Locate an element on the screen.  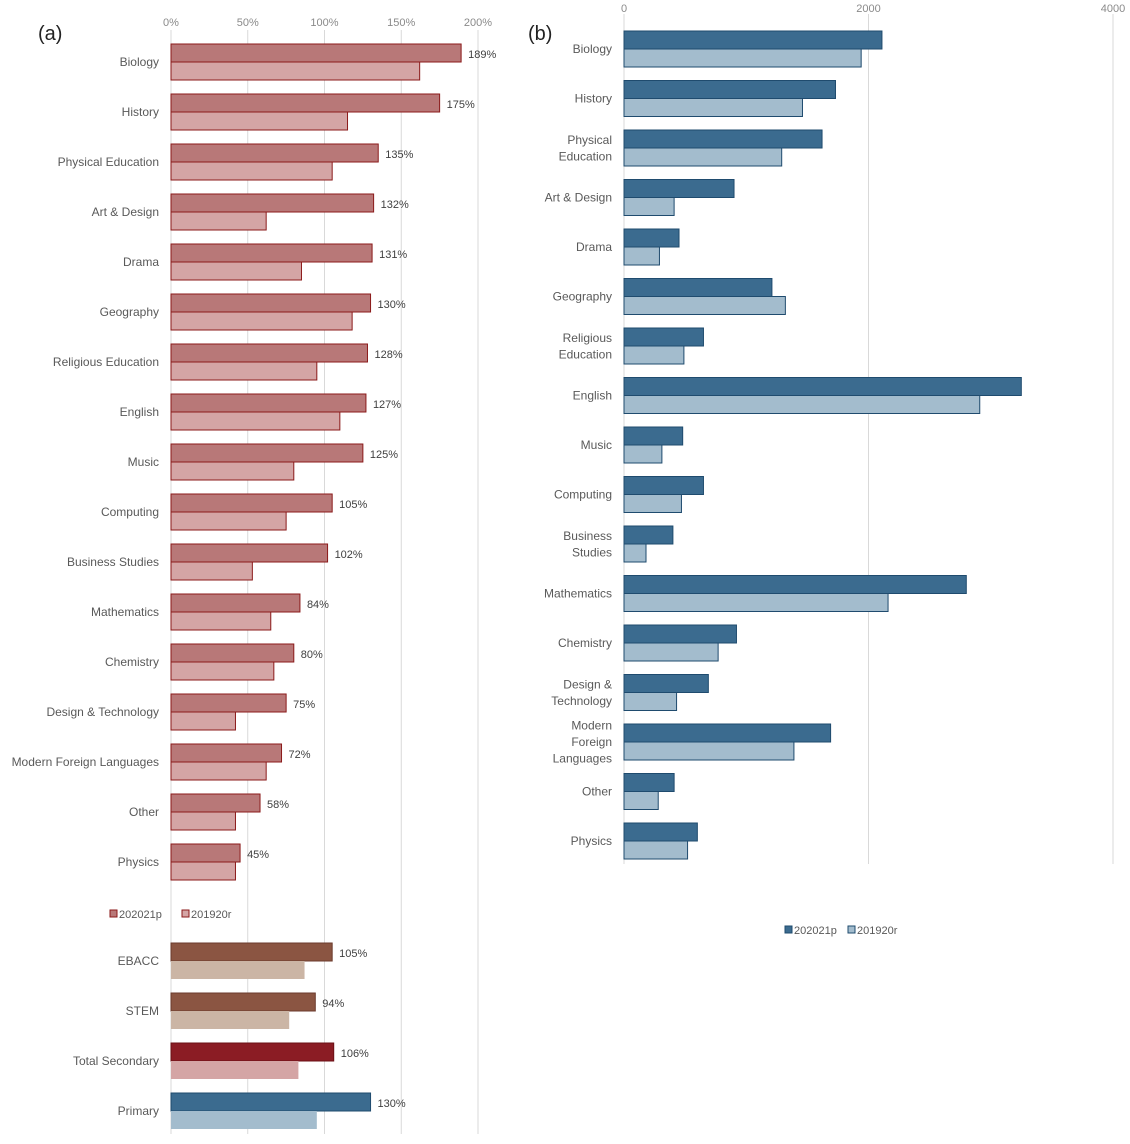
panel-a-data-label: 105% is located at coordinates (353, 505).